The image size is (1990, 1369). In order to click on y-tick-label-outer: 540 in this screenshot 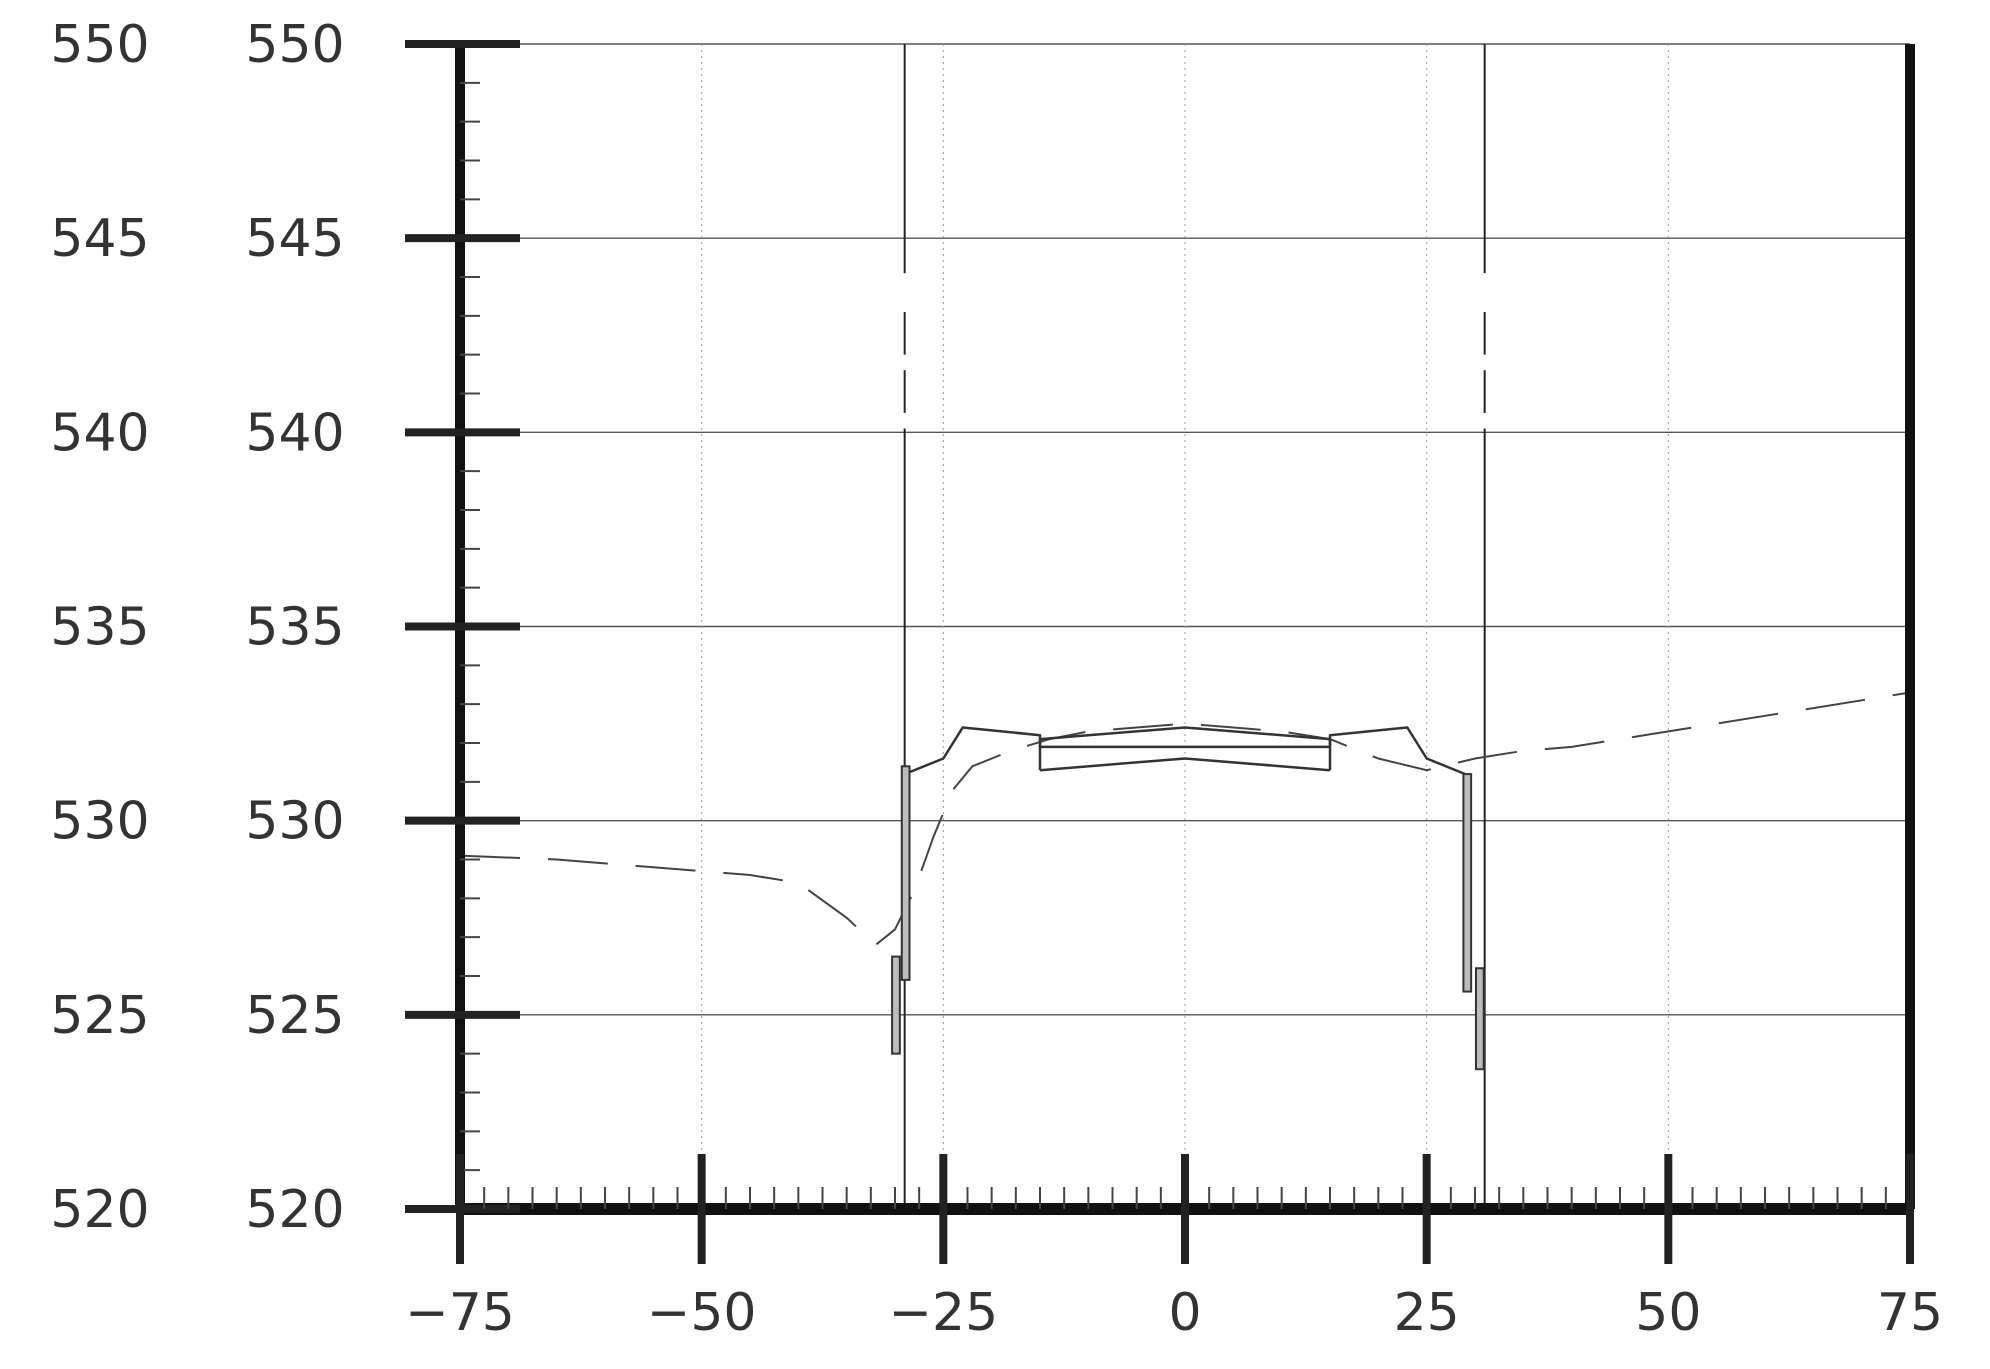, I will do `click(99, 433)`.